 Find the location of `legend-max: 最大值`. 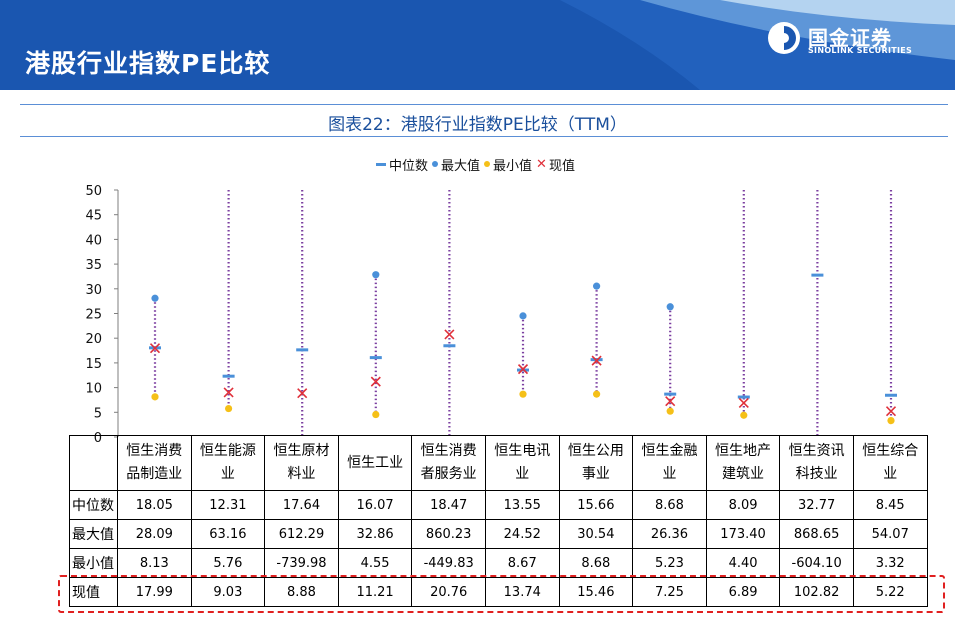

legend-max: 最大值 is located at coordinates (456, 164).